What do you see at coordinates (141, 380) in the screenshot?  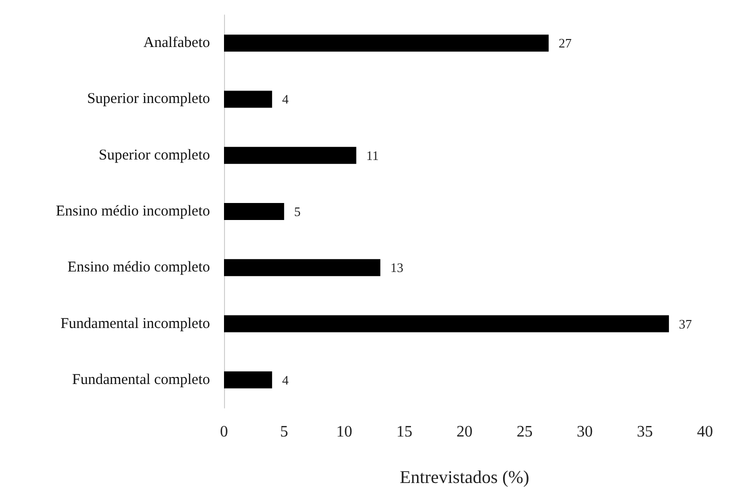 I see `y-tick-label: Fundamental completo` at bounding box center [141, 380].